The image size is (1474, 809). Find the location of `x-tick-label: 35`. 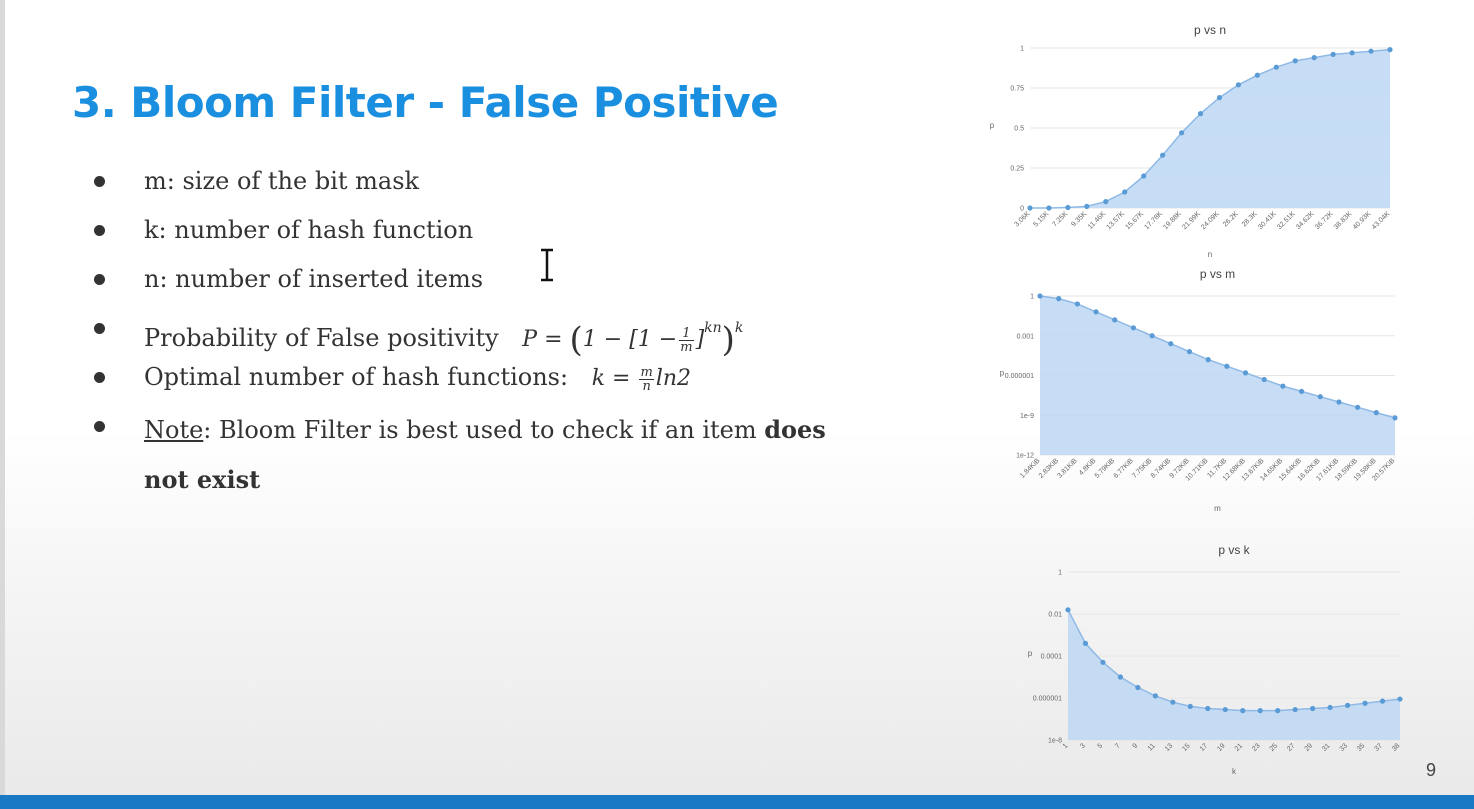

x-tick-label: 35 is located at coordinates (1361, 747).